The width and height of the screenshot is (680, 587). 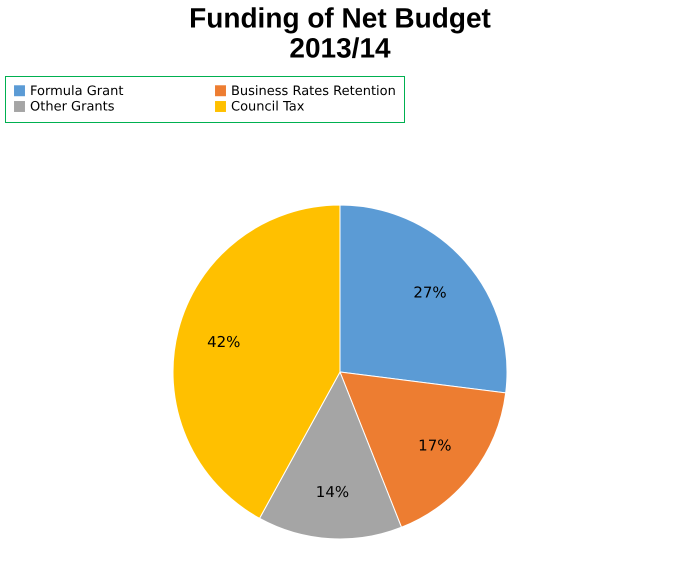 What do you see at coordinates (268, 107) in the screenshot?
I see `legend-label: Council Tax` at bounding box center [268, 107].